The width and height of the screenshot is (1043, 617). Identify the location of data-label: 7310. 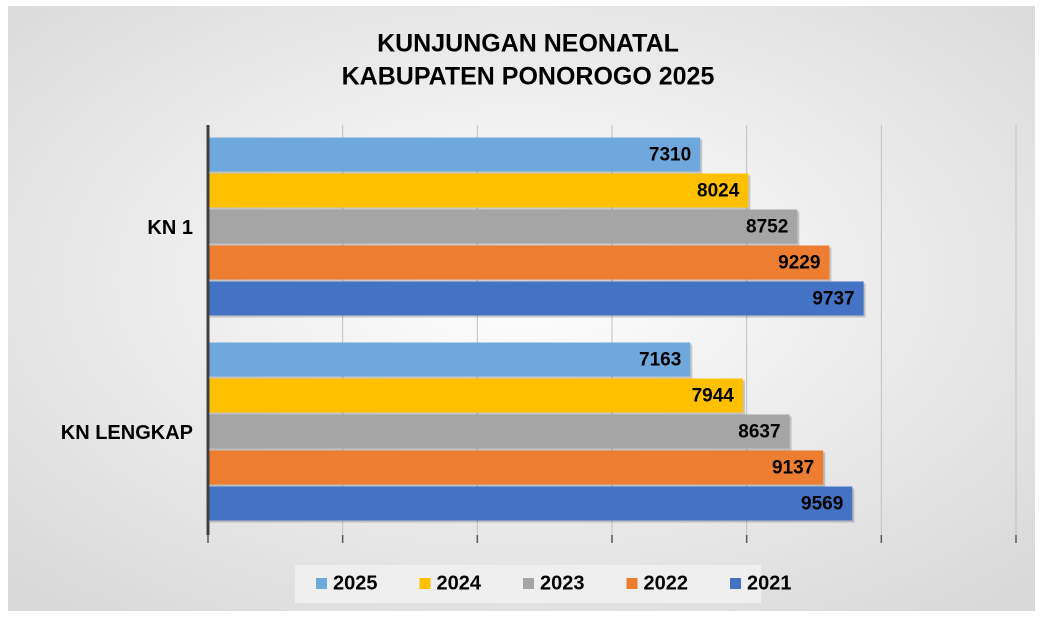
(670, 155).